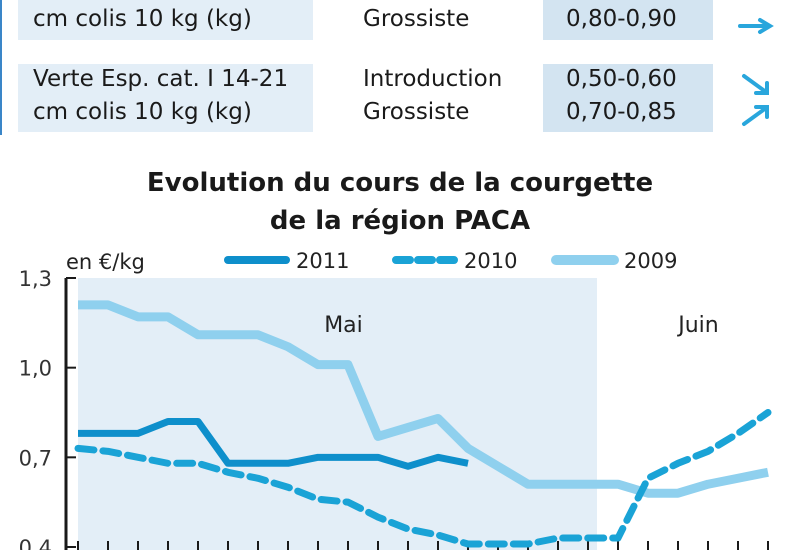 Image resolution: width=800 pixels, height=550 pixels. Describe the element at coordinates (35, 369) in the screenshot. I see `y-tick-label: 1,0` at that location.